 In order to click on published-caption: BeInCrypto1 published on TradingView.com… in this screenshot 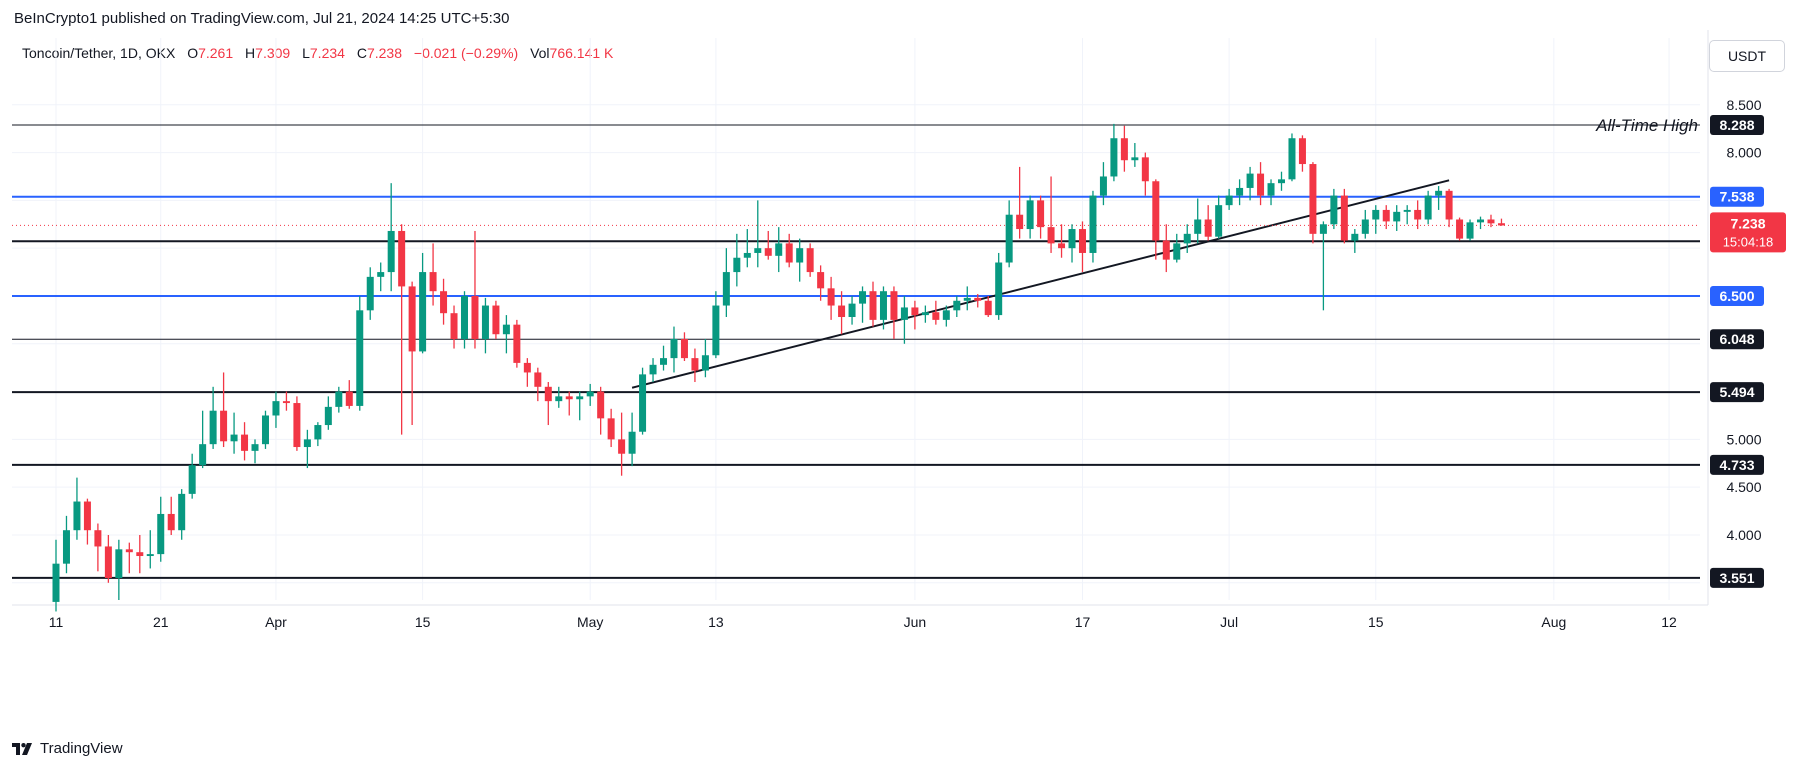, I will do `click(262, 18)`.